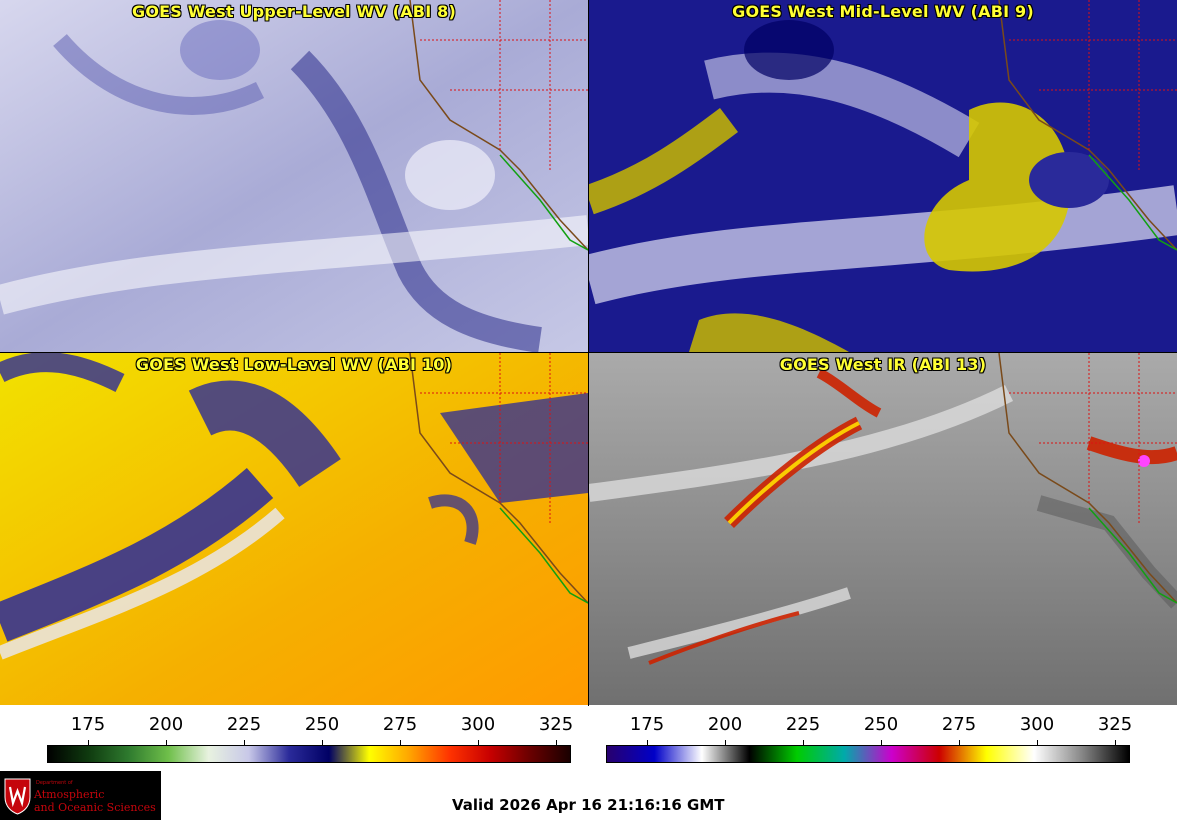 This screenshot has width=1177, height=820. What do you see at coordinates (883, 11) in the screenshot?
I see `panel-title: GOES West Mid-Level WV (ABI 9)` at bounding box center [883, 11].